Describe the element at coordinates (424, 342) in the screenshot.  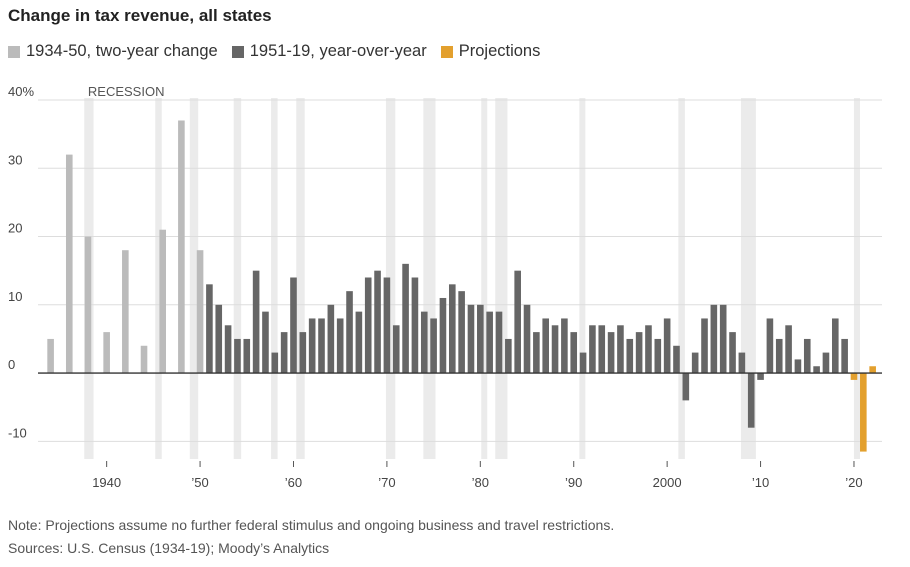
I see `bar-1974` at that location.